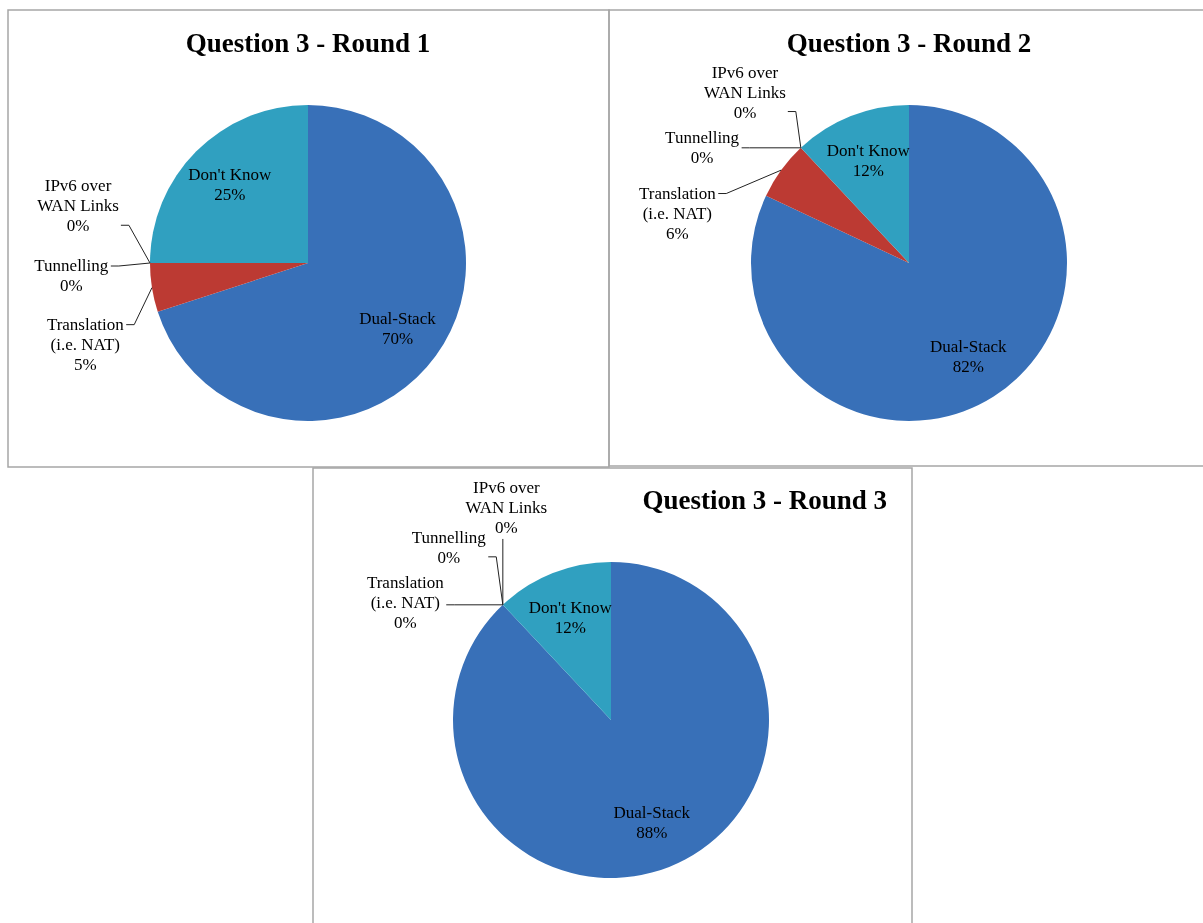 The width and height of the screenshot is (1203, 923). What do you see at coordinates (308, 43) in the screenshot?
I see `chart-title: Question 3 - Round 1` at bounding box center [308, 43].